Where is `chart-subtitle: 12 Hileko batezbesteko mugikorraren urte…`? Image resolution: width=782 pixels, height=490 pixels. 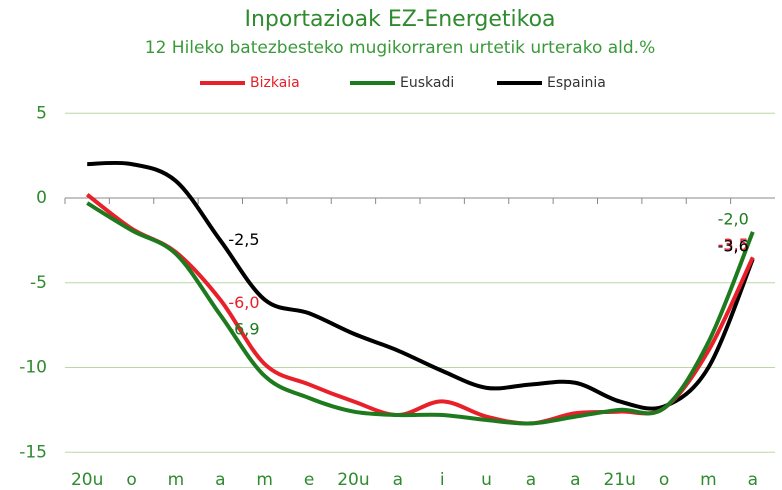
chart-subtitle: 12 Hileko batezbesteko mugikorraren urte… is located at coordinates (400, 48).